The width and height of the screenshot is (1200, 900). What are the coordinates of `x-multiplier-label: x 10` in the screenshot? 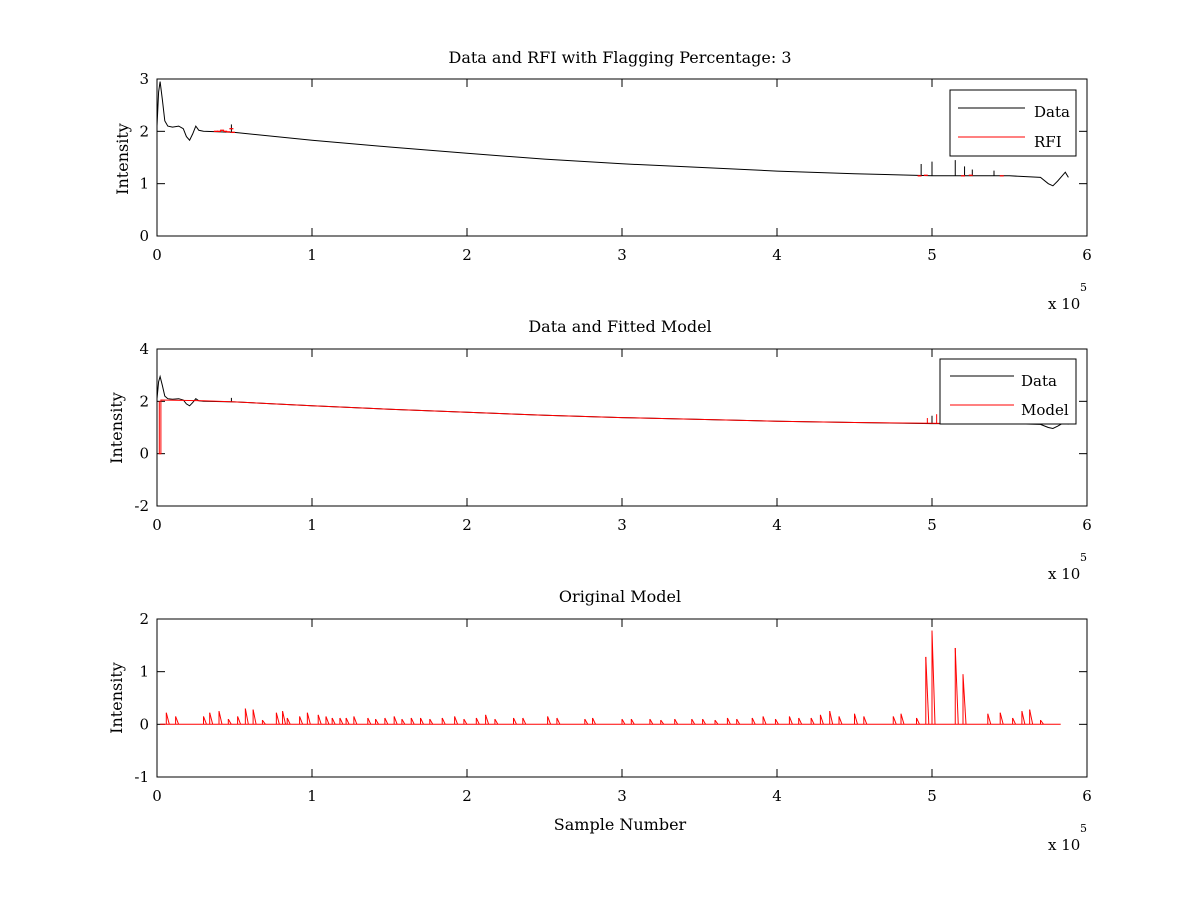 It's located at (1064, 574).